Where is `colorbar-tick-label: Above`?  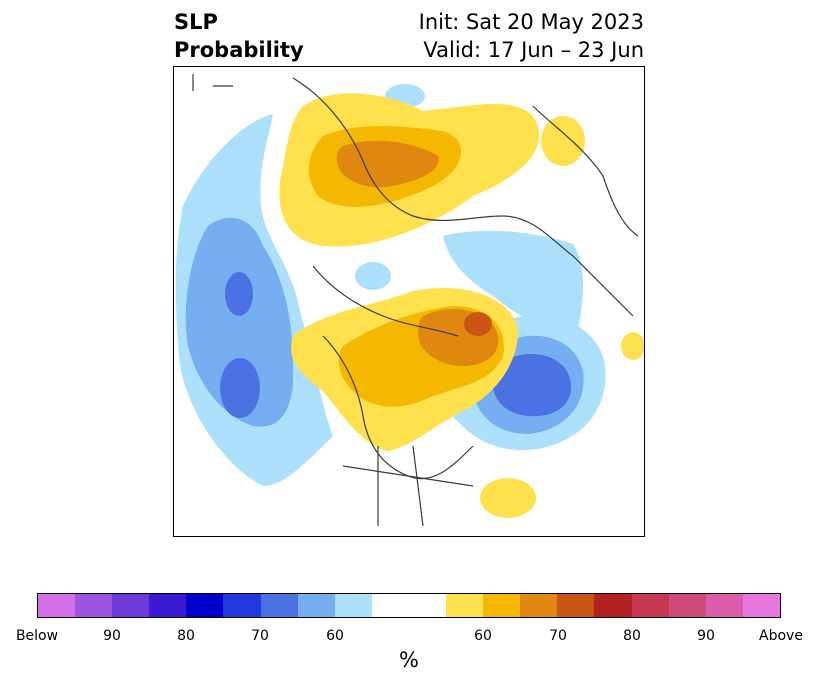 colorbar-tick-label: Above is located at coordinates (781, 636).